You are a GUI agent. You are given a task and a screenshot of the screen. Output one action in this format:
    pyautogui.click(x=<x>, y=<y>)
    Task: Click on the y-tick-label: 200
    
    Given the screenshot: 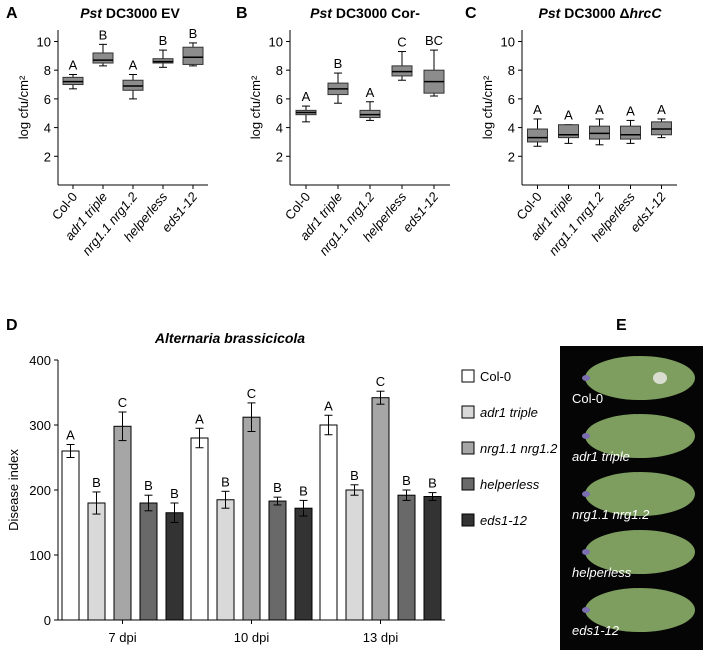 What is the action you would take?
    pyautogui.click(x=40, y=490)
    